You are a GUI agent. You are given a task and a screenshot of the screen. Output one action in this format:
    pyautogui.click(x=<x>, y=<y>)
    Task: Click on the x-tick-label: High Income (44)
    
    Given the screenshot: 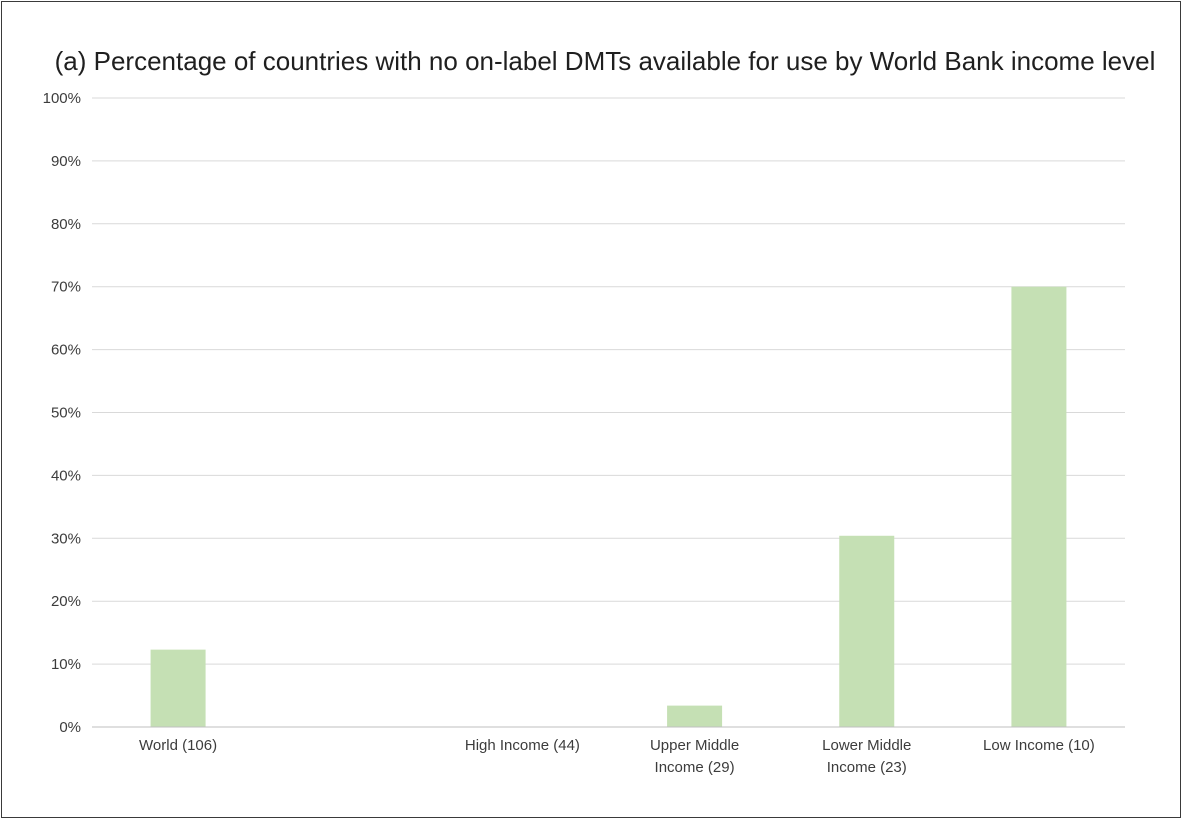 What is the action you would take?
    pyautogui.click(x=522, y=745)
    